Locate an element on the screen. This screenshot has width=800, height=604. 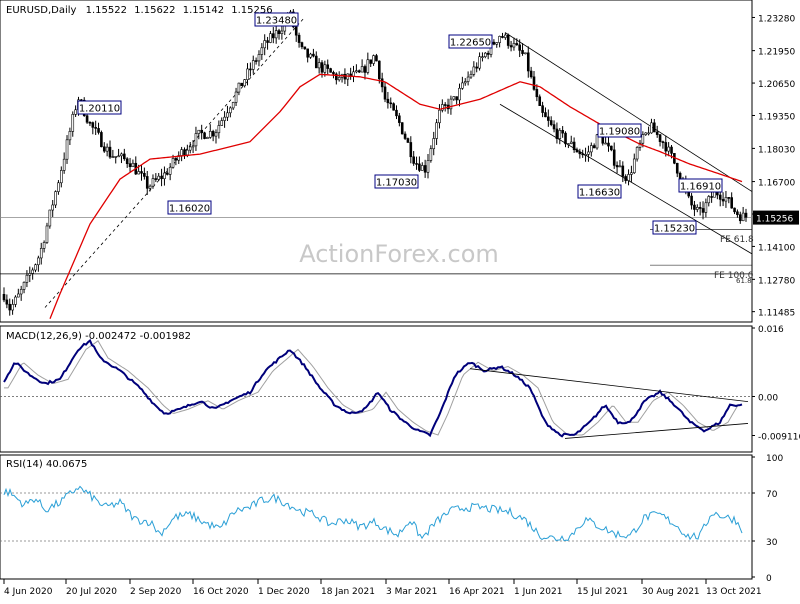
price-axis-label: 1.12780 is located at coordinates (776, 281).